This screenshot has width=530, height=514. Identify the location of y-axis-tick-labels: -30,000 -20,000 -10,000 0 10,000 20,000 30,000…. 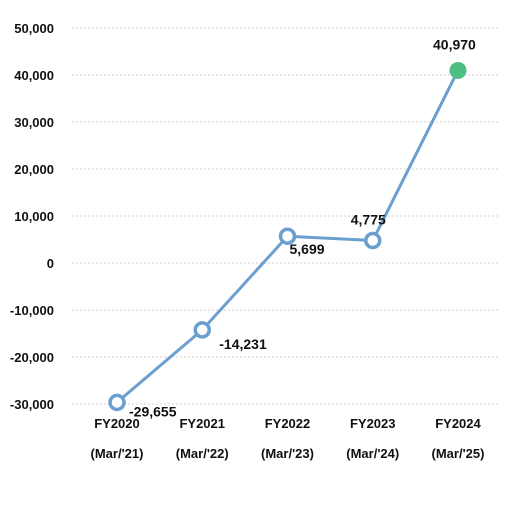
(32, 216).